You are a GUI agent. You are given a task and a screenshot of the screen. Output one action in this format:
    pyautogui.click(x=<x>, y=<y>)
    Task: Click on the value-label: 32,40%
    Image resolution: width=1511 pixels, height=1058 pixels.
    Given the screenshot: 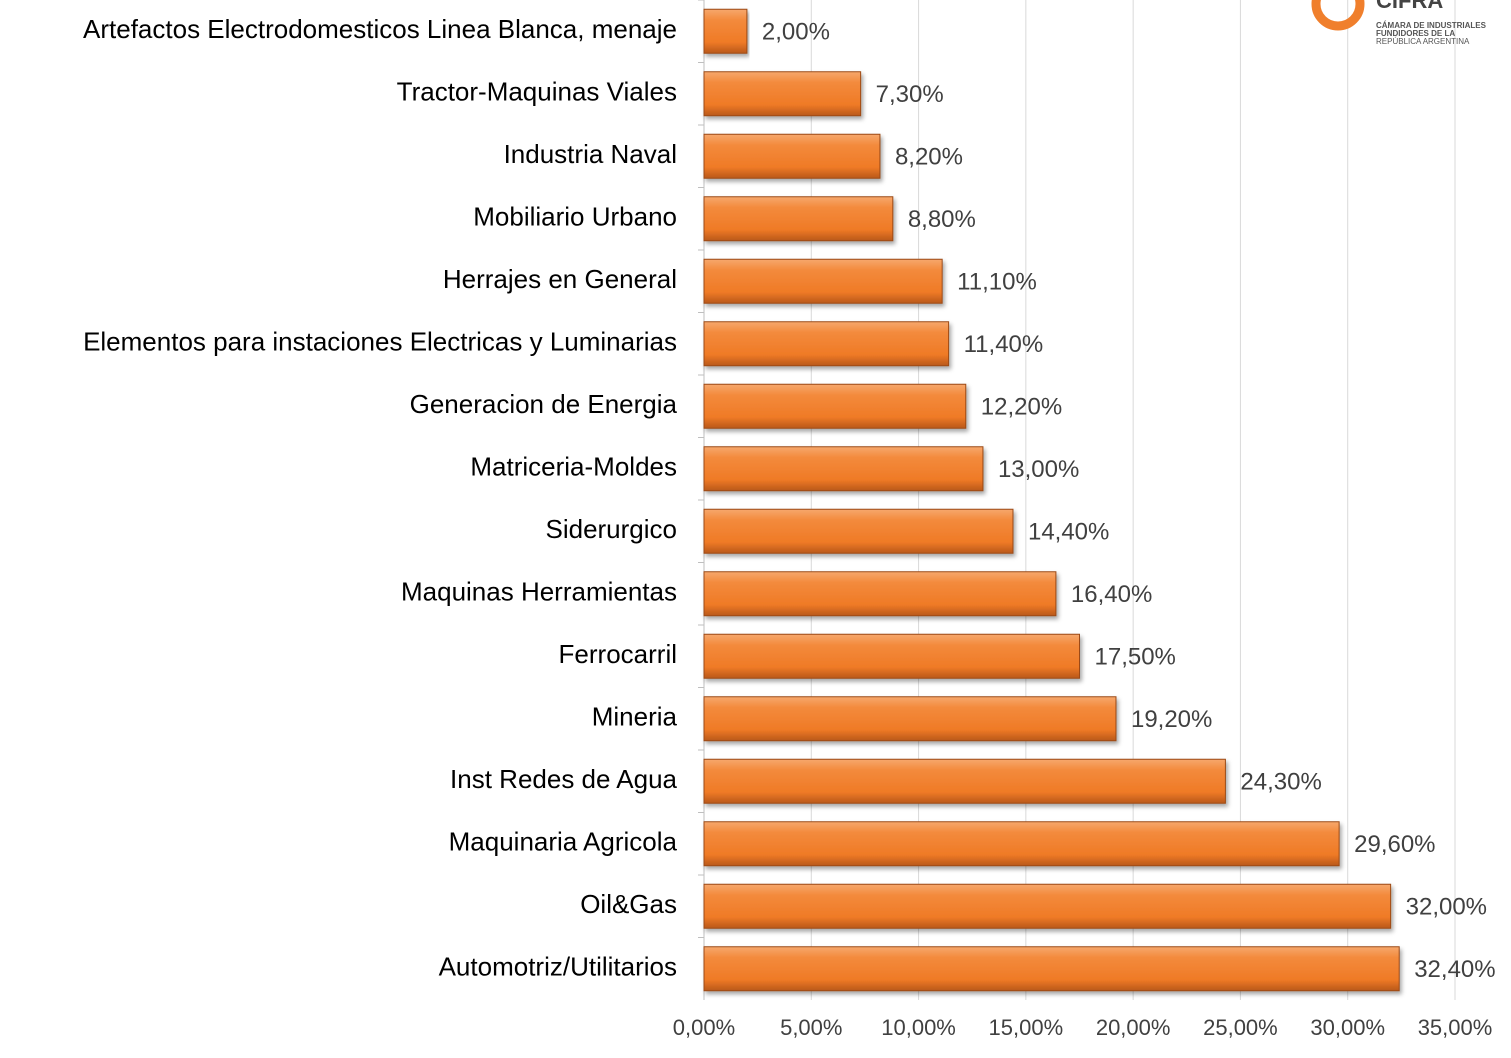 What is the action you would take?
    pyautogui.click(x=1454, y=969)
    